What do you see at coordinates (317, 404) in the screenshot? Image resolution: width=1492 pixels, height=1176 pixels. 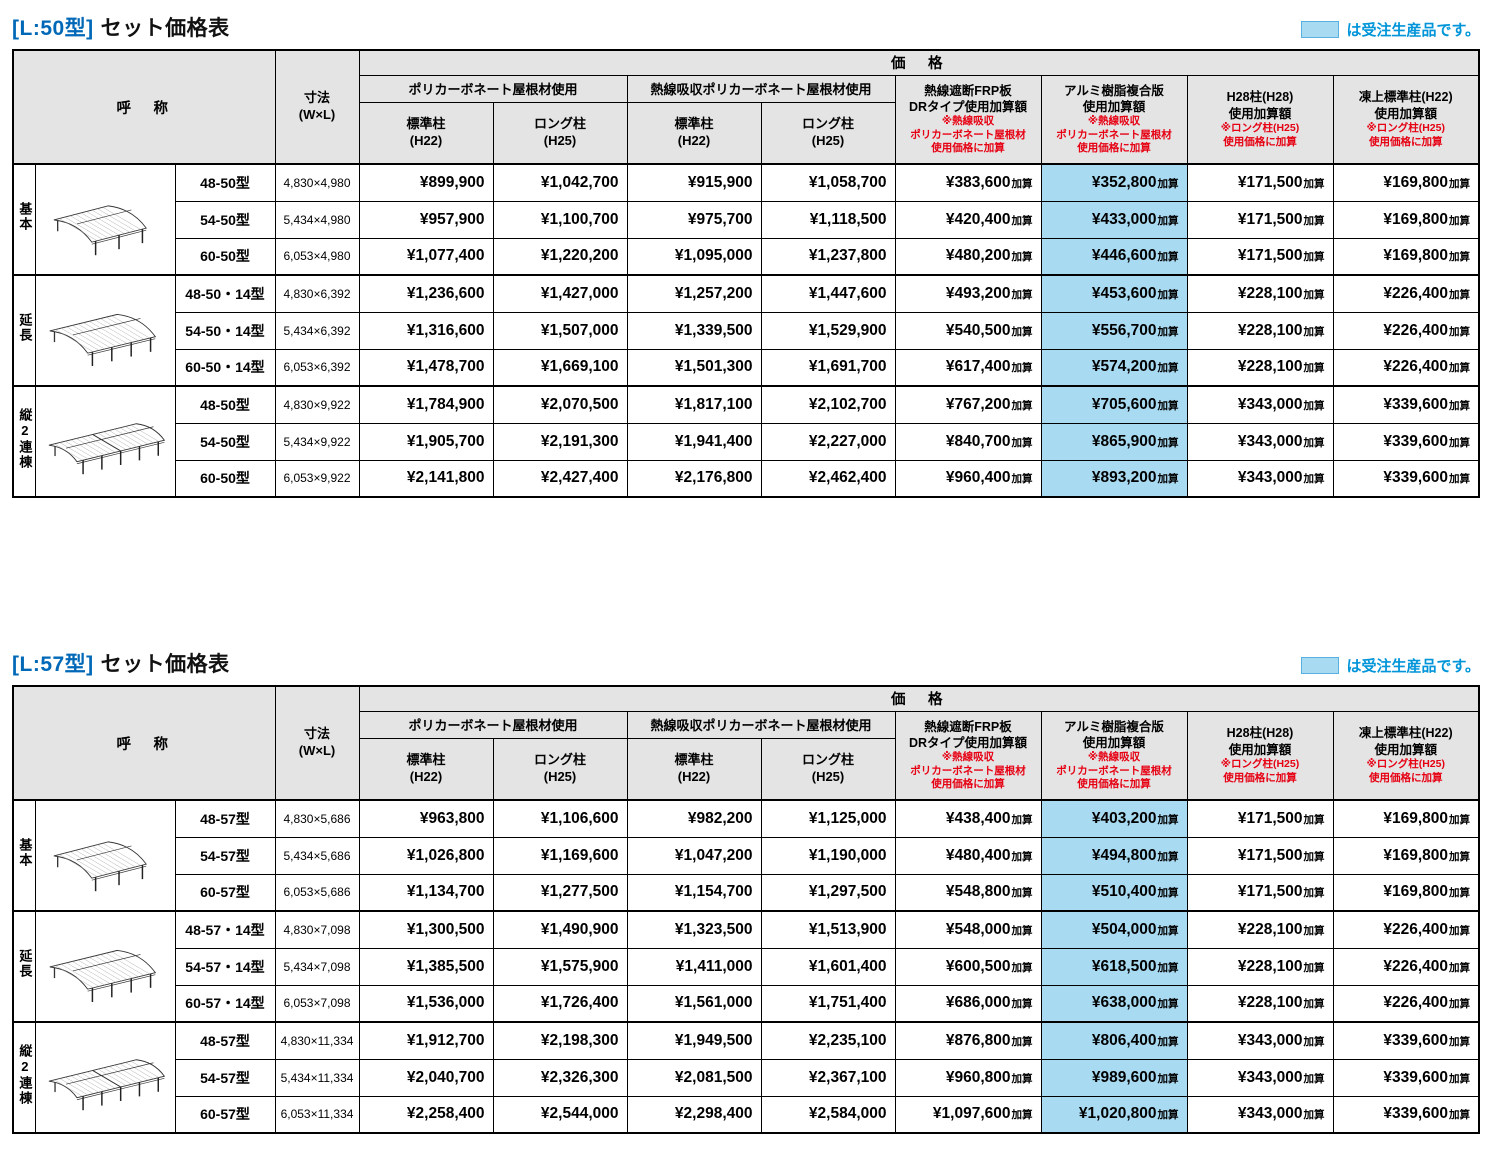 I see `size-cell: 4,830×9,922` at bounding box center [317, 404].